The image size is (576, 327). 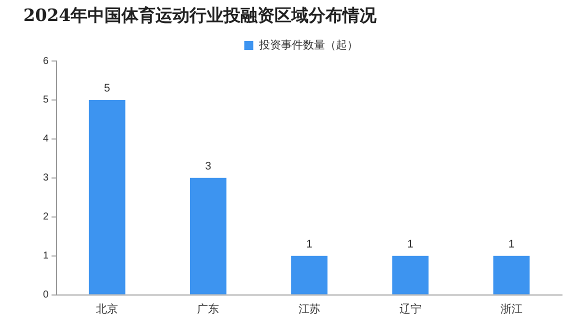 I want to click on x-tick-label: 辽宁, so click(x=410, y=309).